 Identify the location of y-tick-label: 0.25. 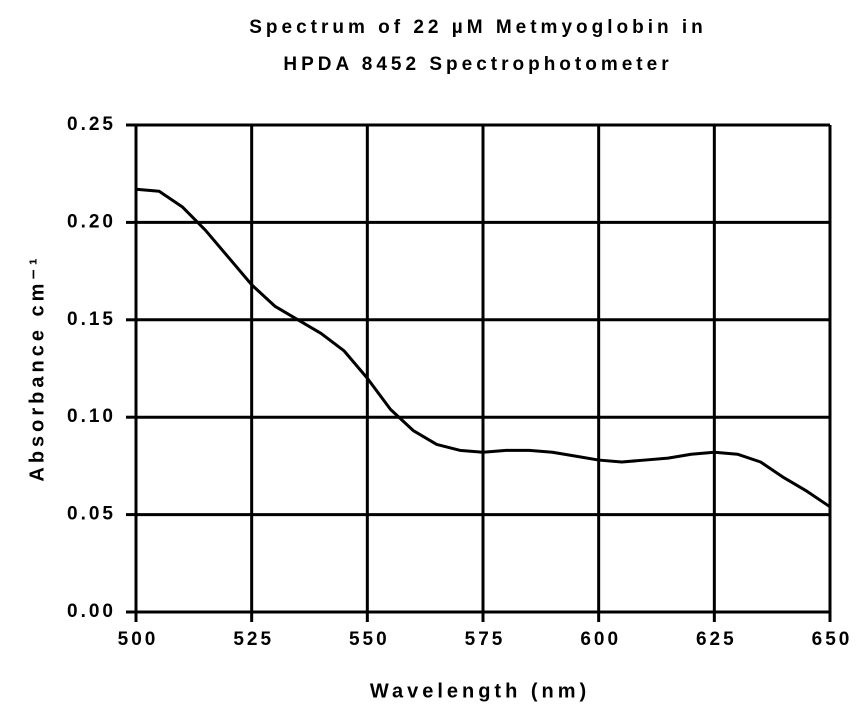
(91, 124).